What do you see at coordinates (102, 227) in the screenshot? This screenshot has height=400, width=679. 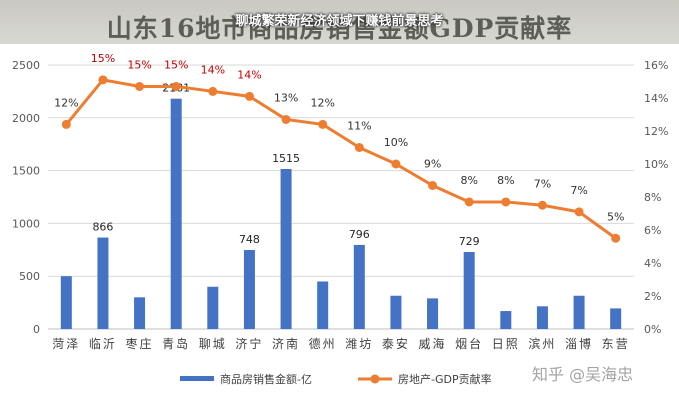 I see `bar-value-label: 866` at bounding box center [102, 227].